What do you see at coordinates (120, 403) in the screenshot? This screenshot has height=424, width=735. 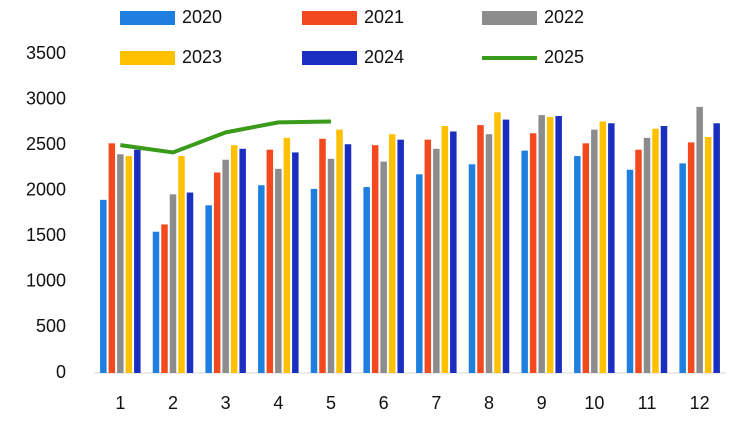 I see `x-tick-label: 1` at bounding box center [120, 403].